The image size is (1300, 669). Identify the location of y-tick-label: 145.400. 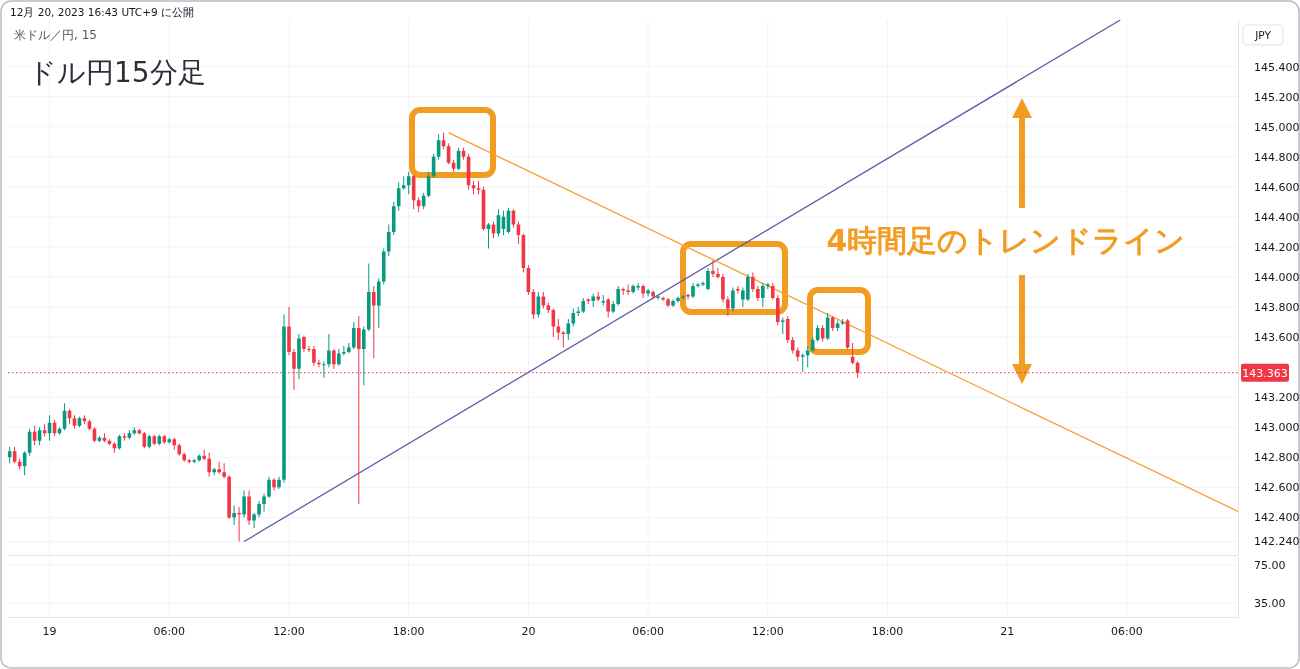
(1277, 67).